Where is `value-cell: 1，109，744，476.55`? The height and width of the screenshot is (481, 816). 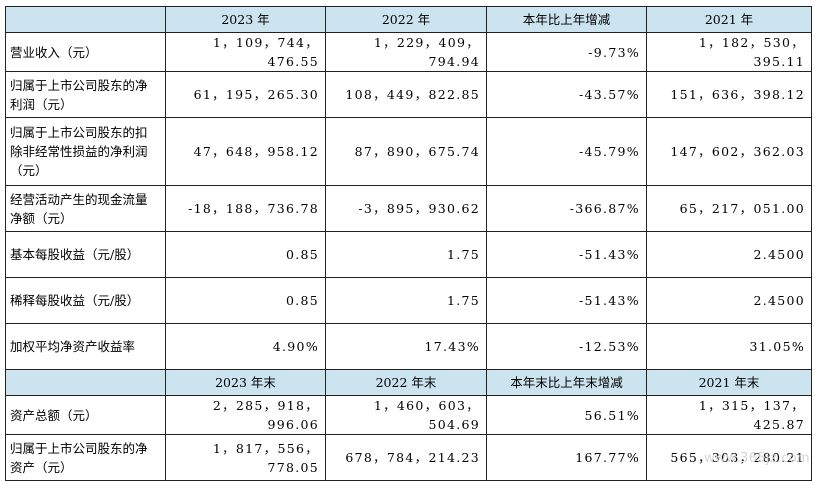 value-cell: 1，109，744，476.55 is located at coordinates (245, 52).